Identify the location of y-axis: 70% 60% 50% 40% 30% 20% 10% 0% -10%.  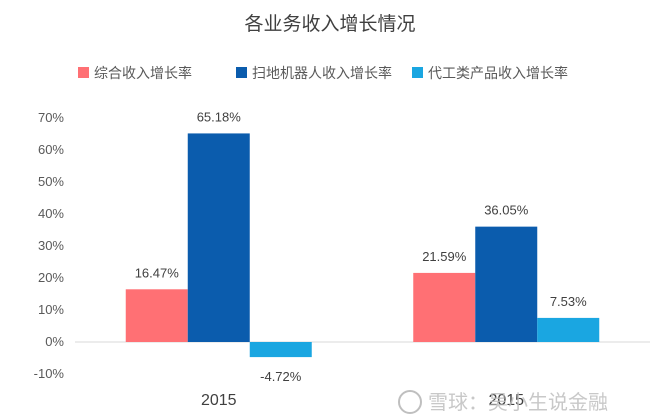
(49, 245).